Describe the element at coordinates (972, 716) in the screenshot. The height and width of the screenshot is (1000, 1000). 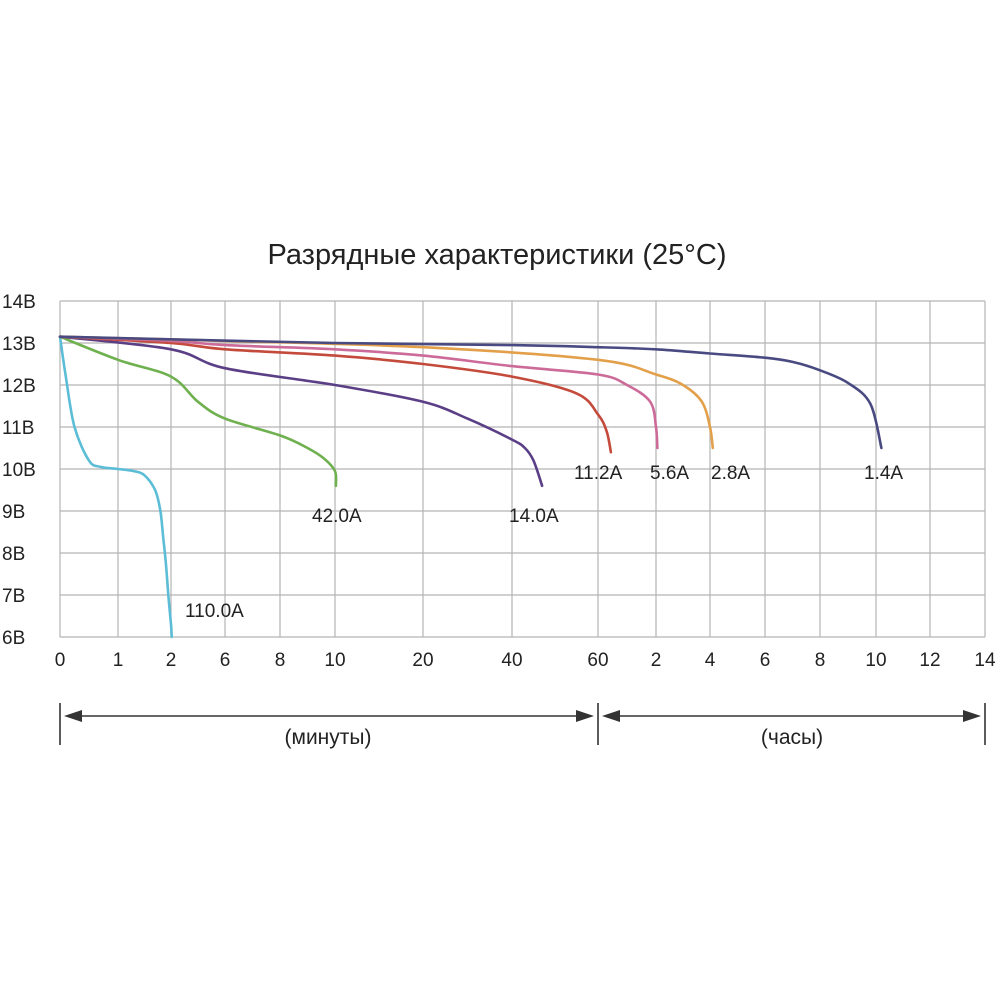
I see `hours-arrow-right-icon` at that location.